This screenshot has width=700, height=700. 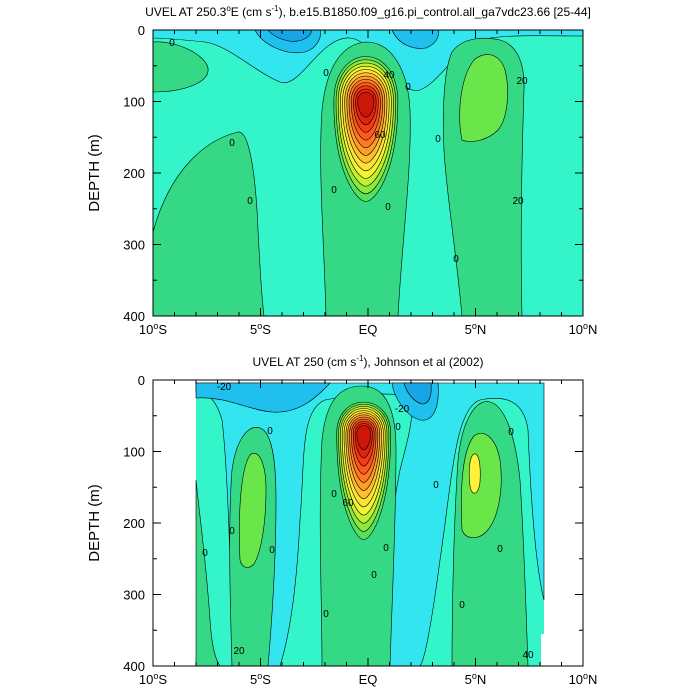 What do you see at coordinates (380, 135) in the screenshot?
I see `top-contour-label: 60` at bounding box center [380, 135].